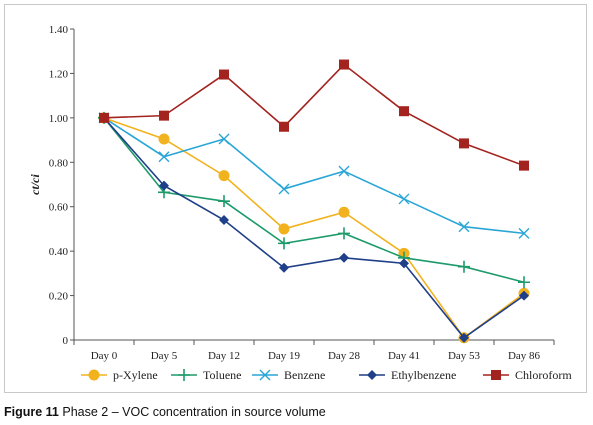  What do you see at coordinates (524, 356) in the screenshot?
I see `x-tick-label: Day 86` at bounding box center [524, 356].